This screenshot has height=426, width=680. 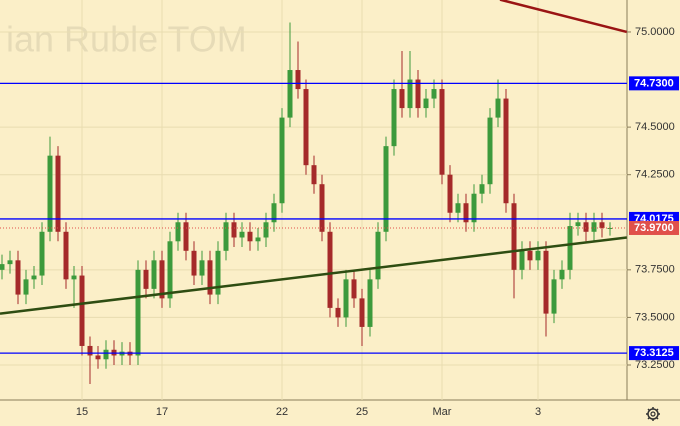 What do you see at coordinates (362, 412) in the screenshot?
I see `x-tick-label: 25` at bounding box center [362, 412].